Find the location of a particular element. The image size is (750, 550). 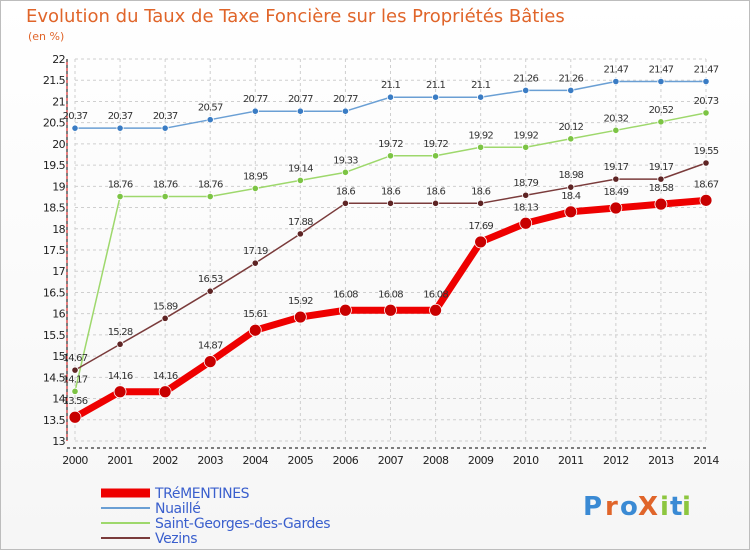

data-label-saint-georges-des-gardes: 18.95 is located at coordinates (255, 176).